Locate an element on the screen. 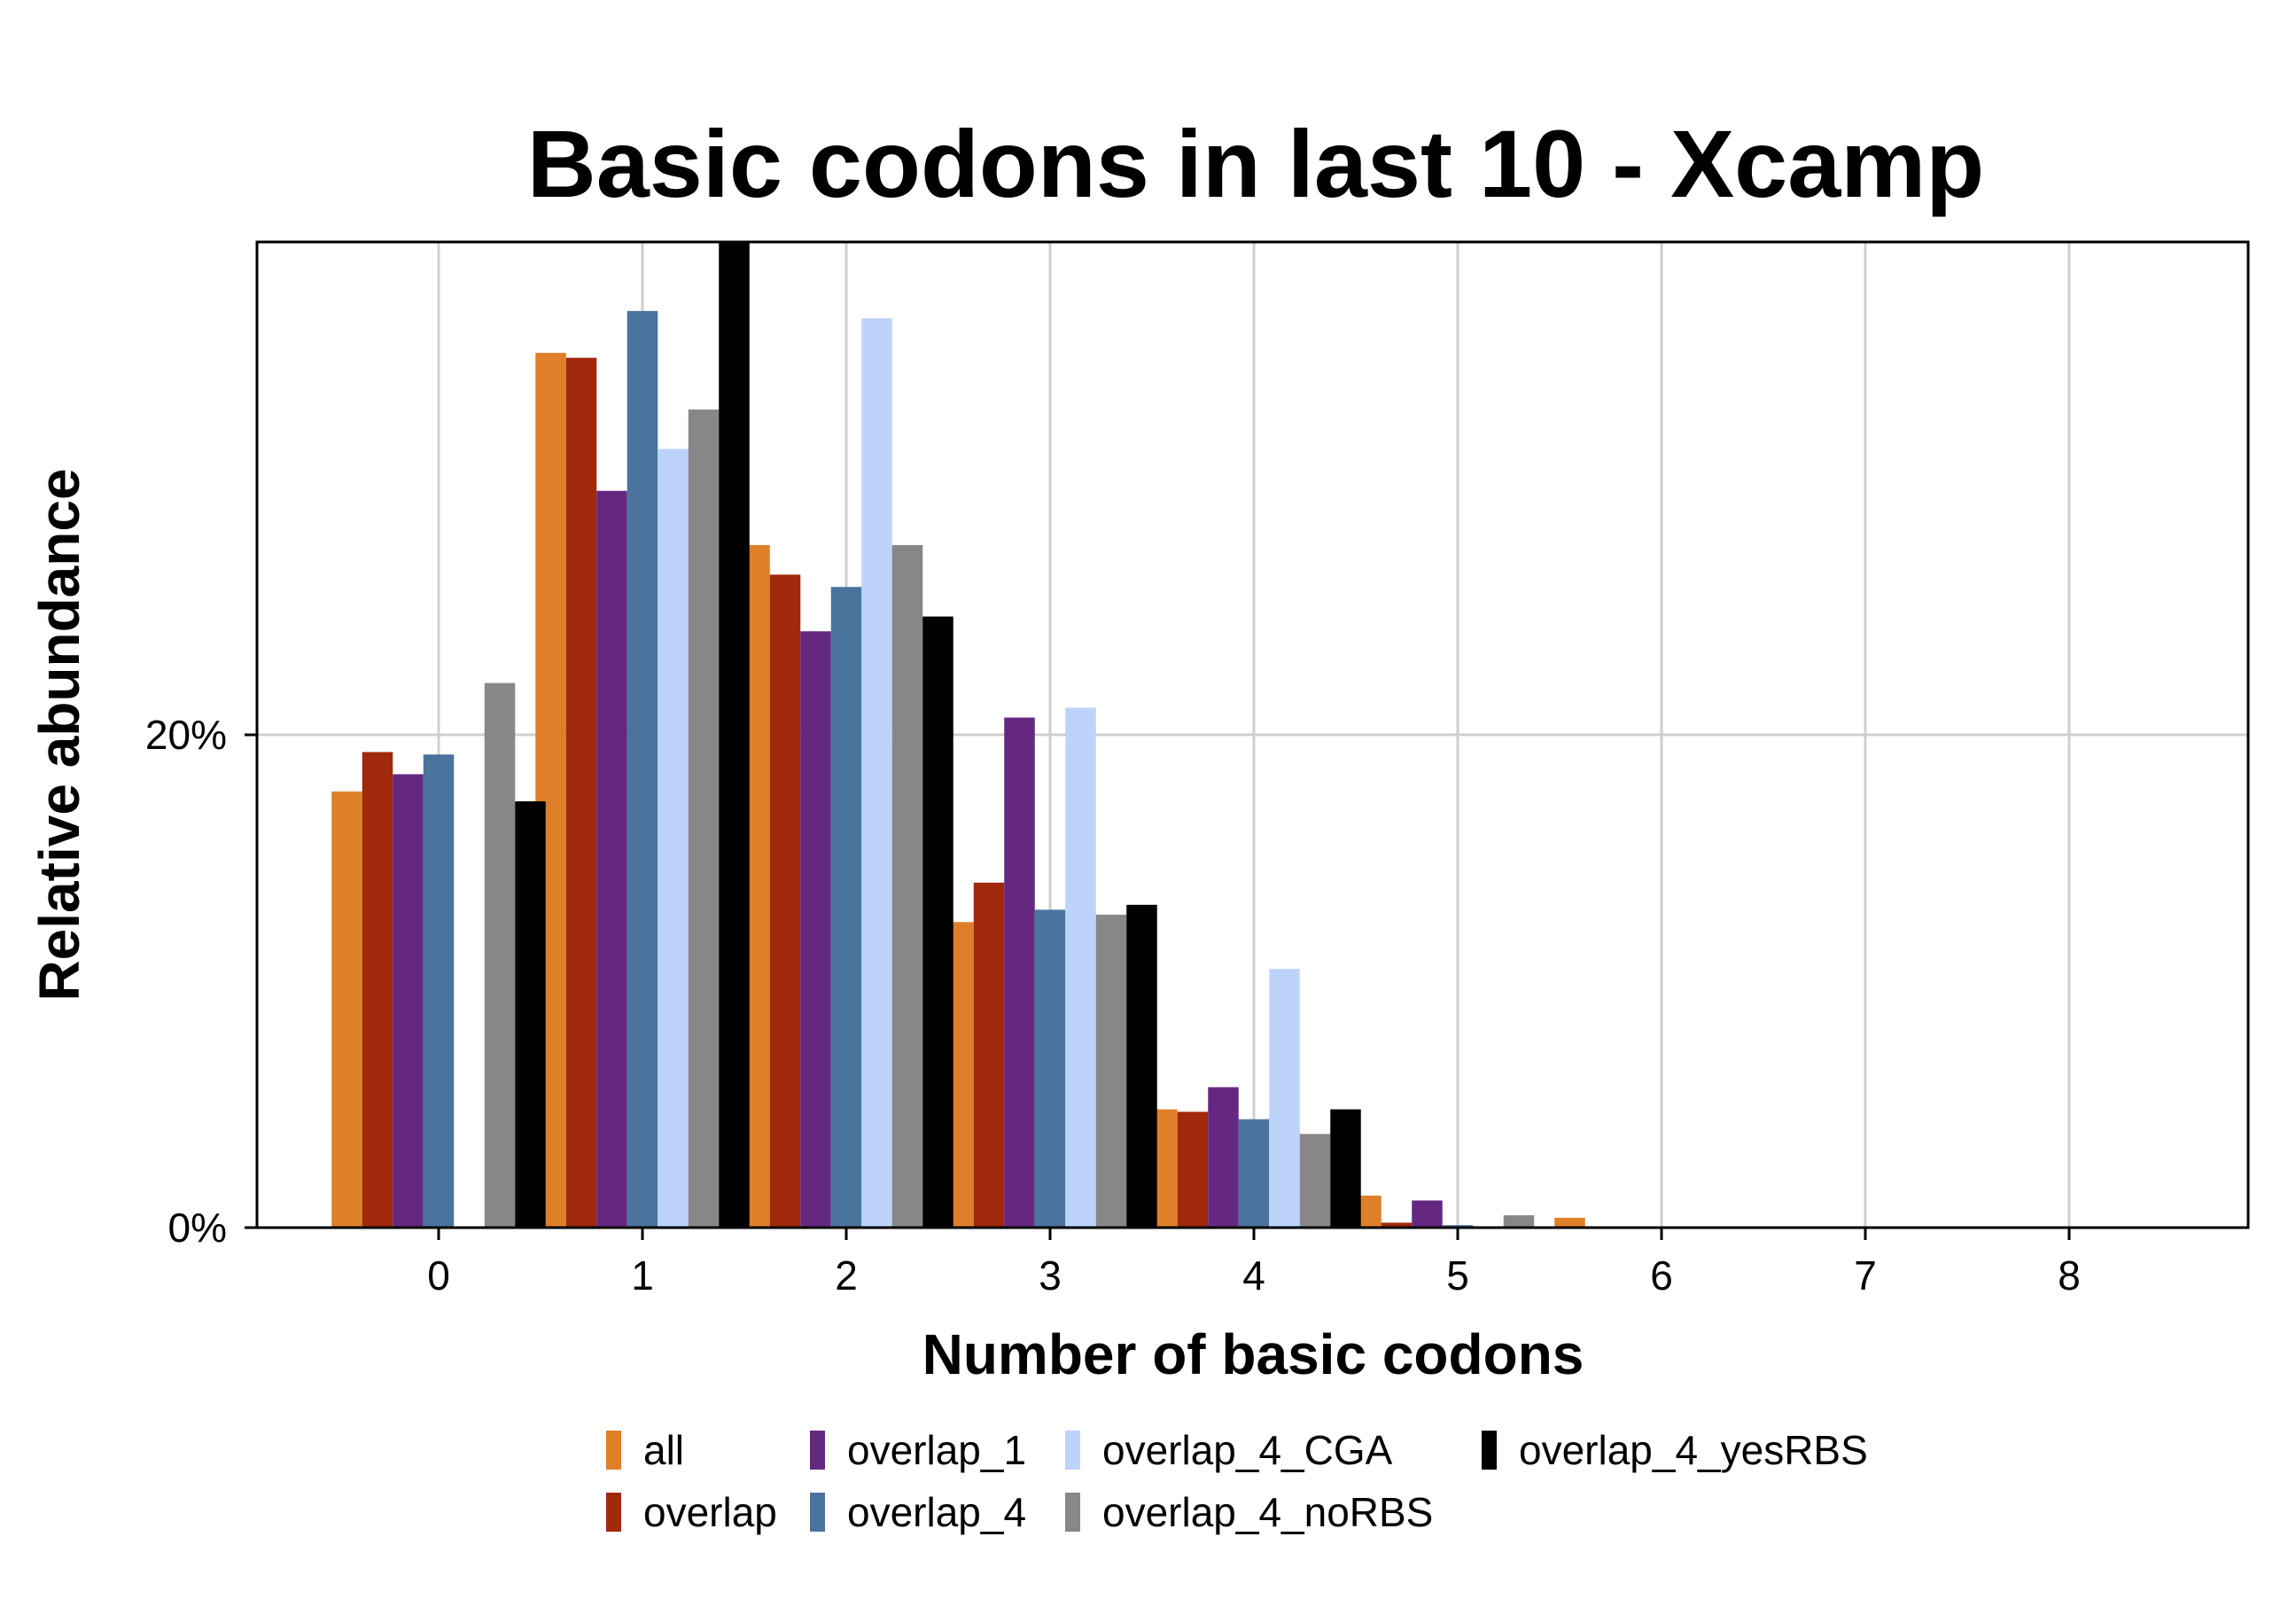  x-tick-label: 1 is located at coordinates (642, 1275).